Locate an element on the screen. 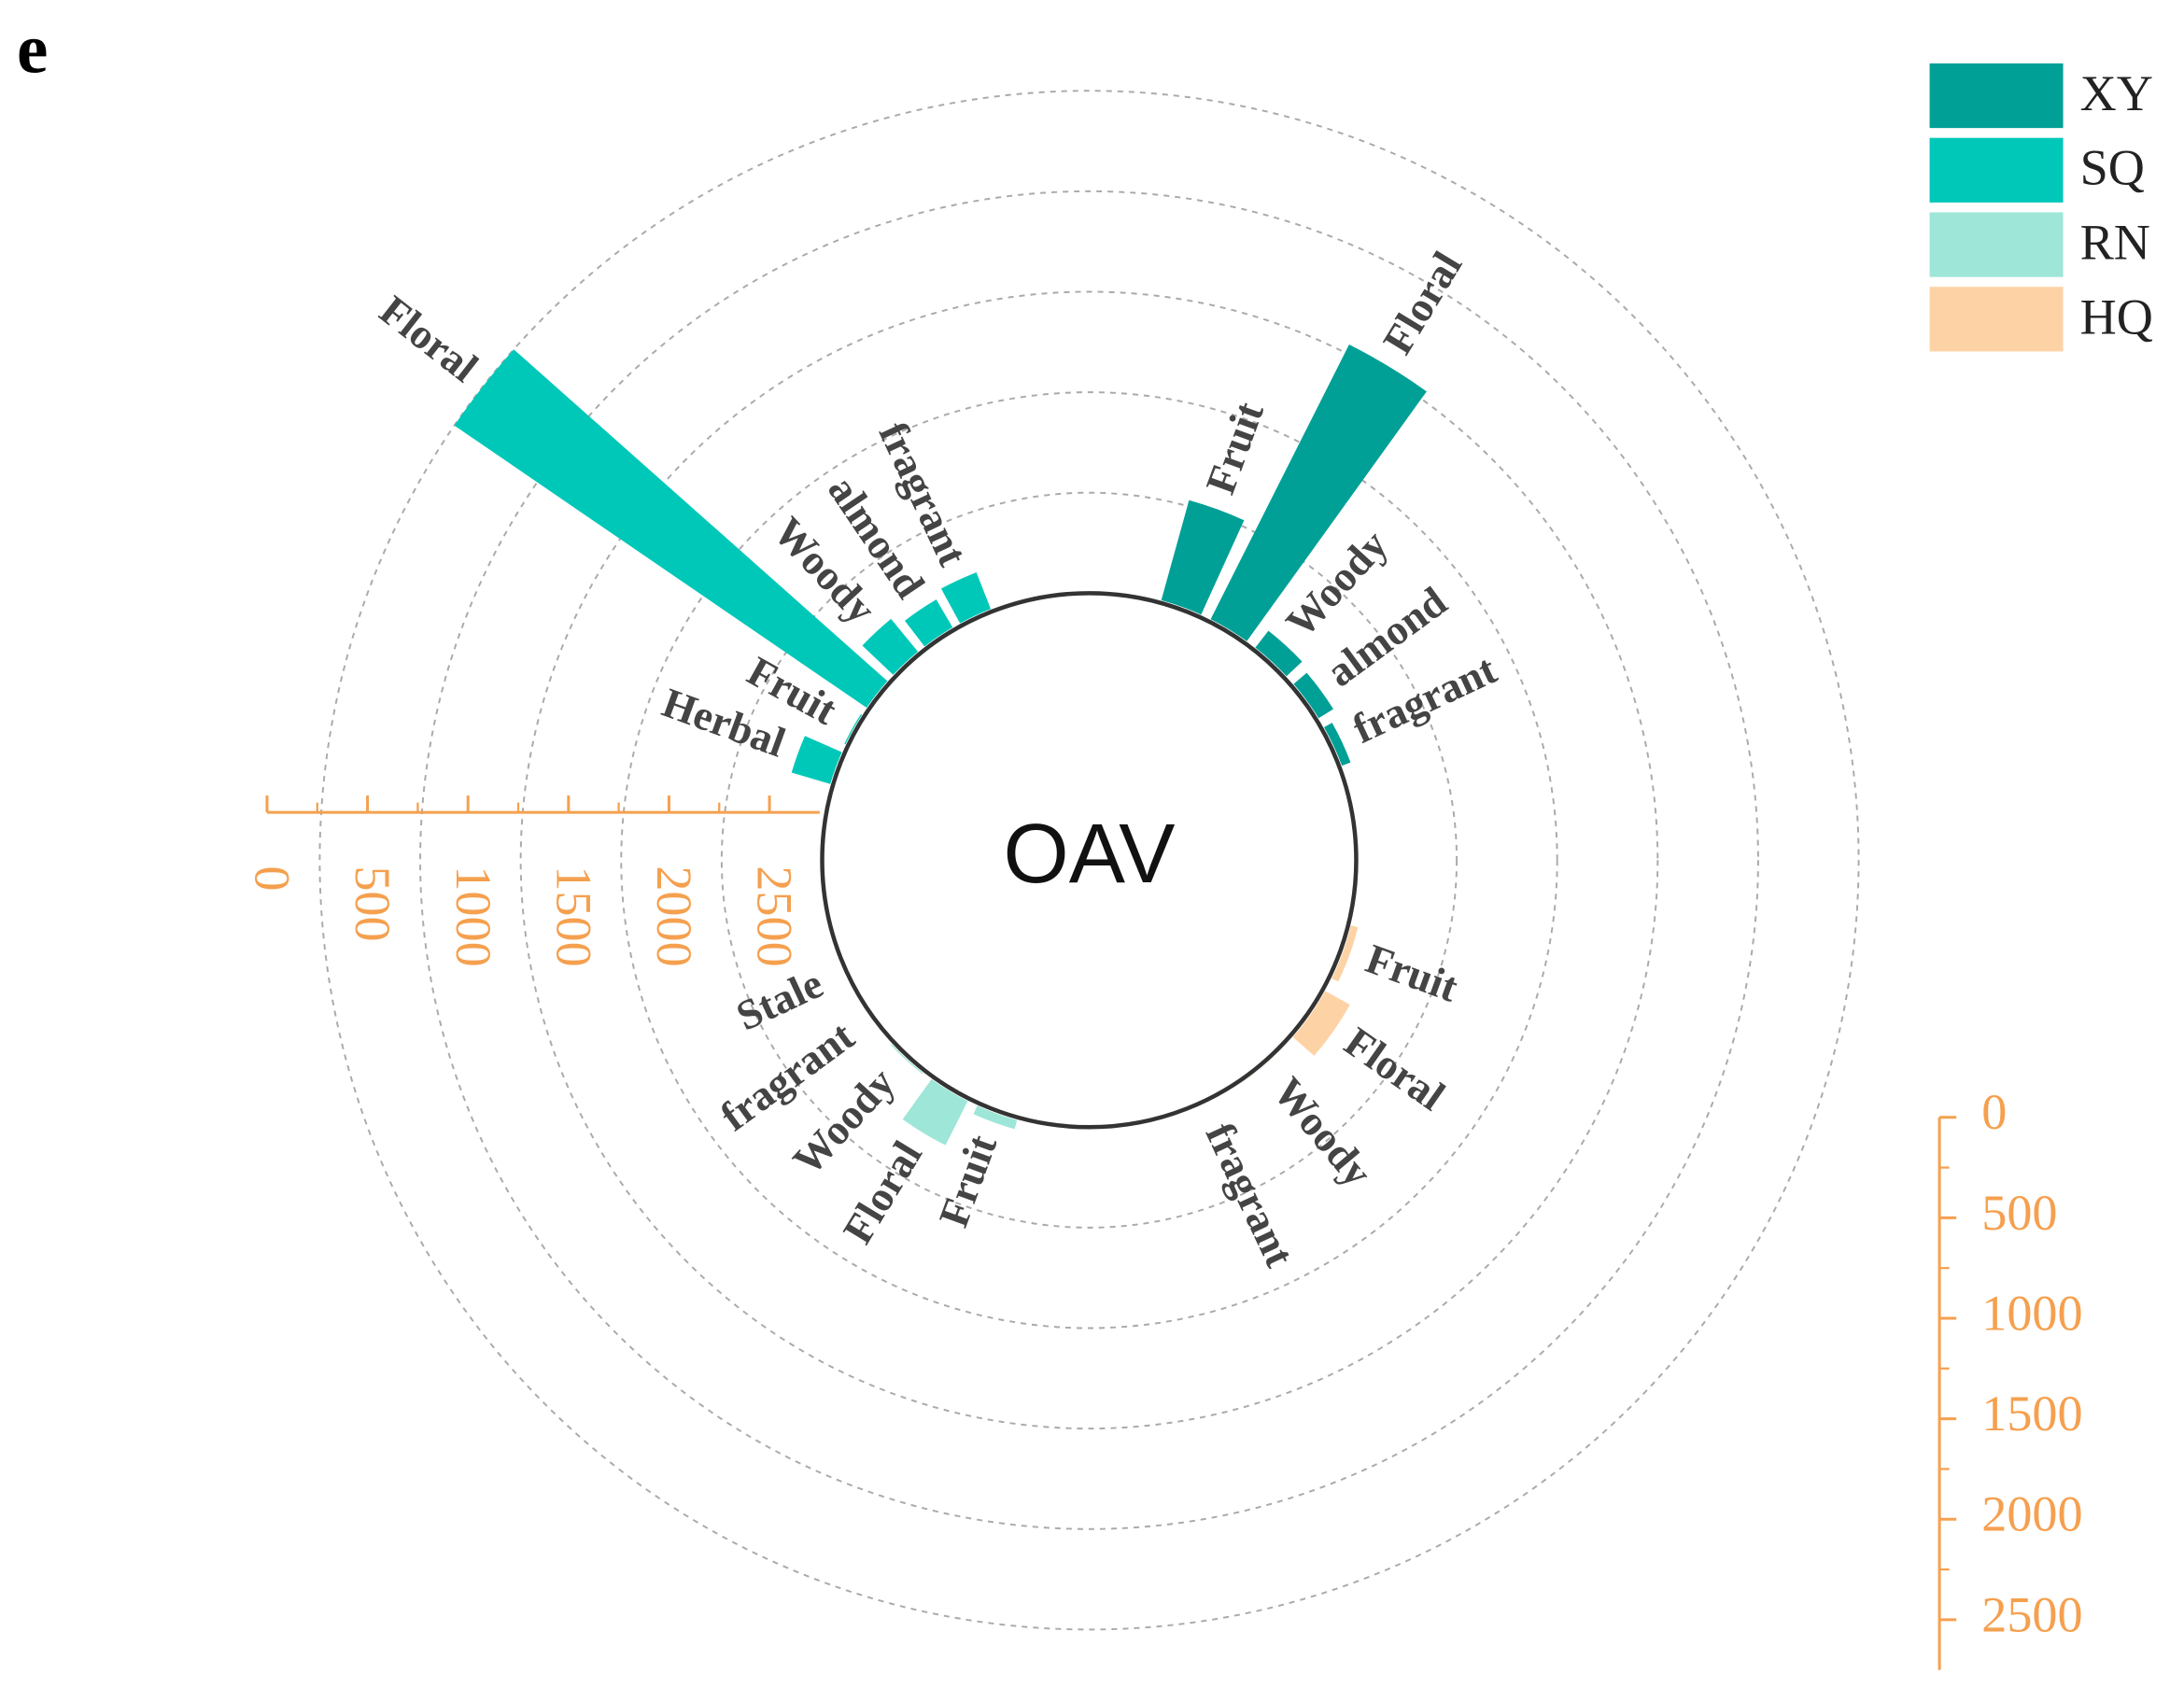 Image resolution: width=2184 pixels, height=1688 pixels. bar-label: Woody is located at coordinates (1323, 1131).